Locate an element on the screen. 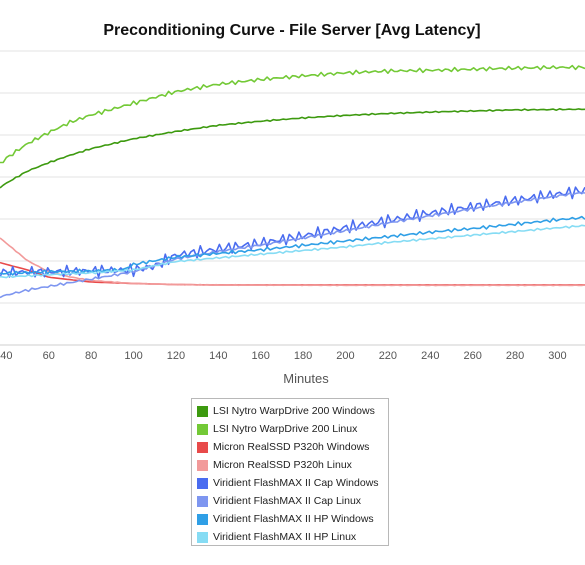 The width and height of the screenshot is (585, 565). legend-item: LSI Nytro WarpDrive 200 Windows is located at coordinates (292, 411).